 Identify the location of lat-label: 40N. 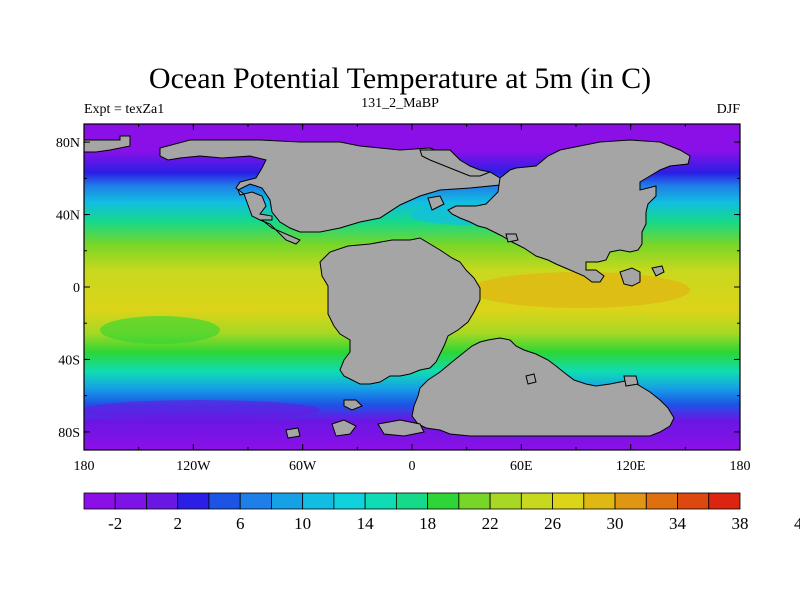
(68, 216).